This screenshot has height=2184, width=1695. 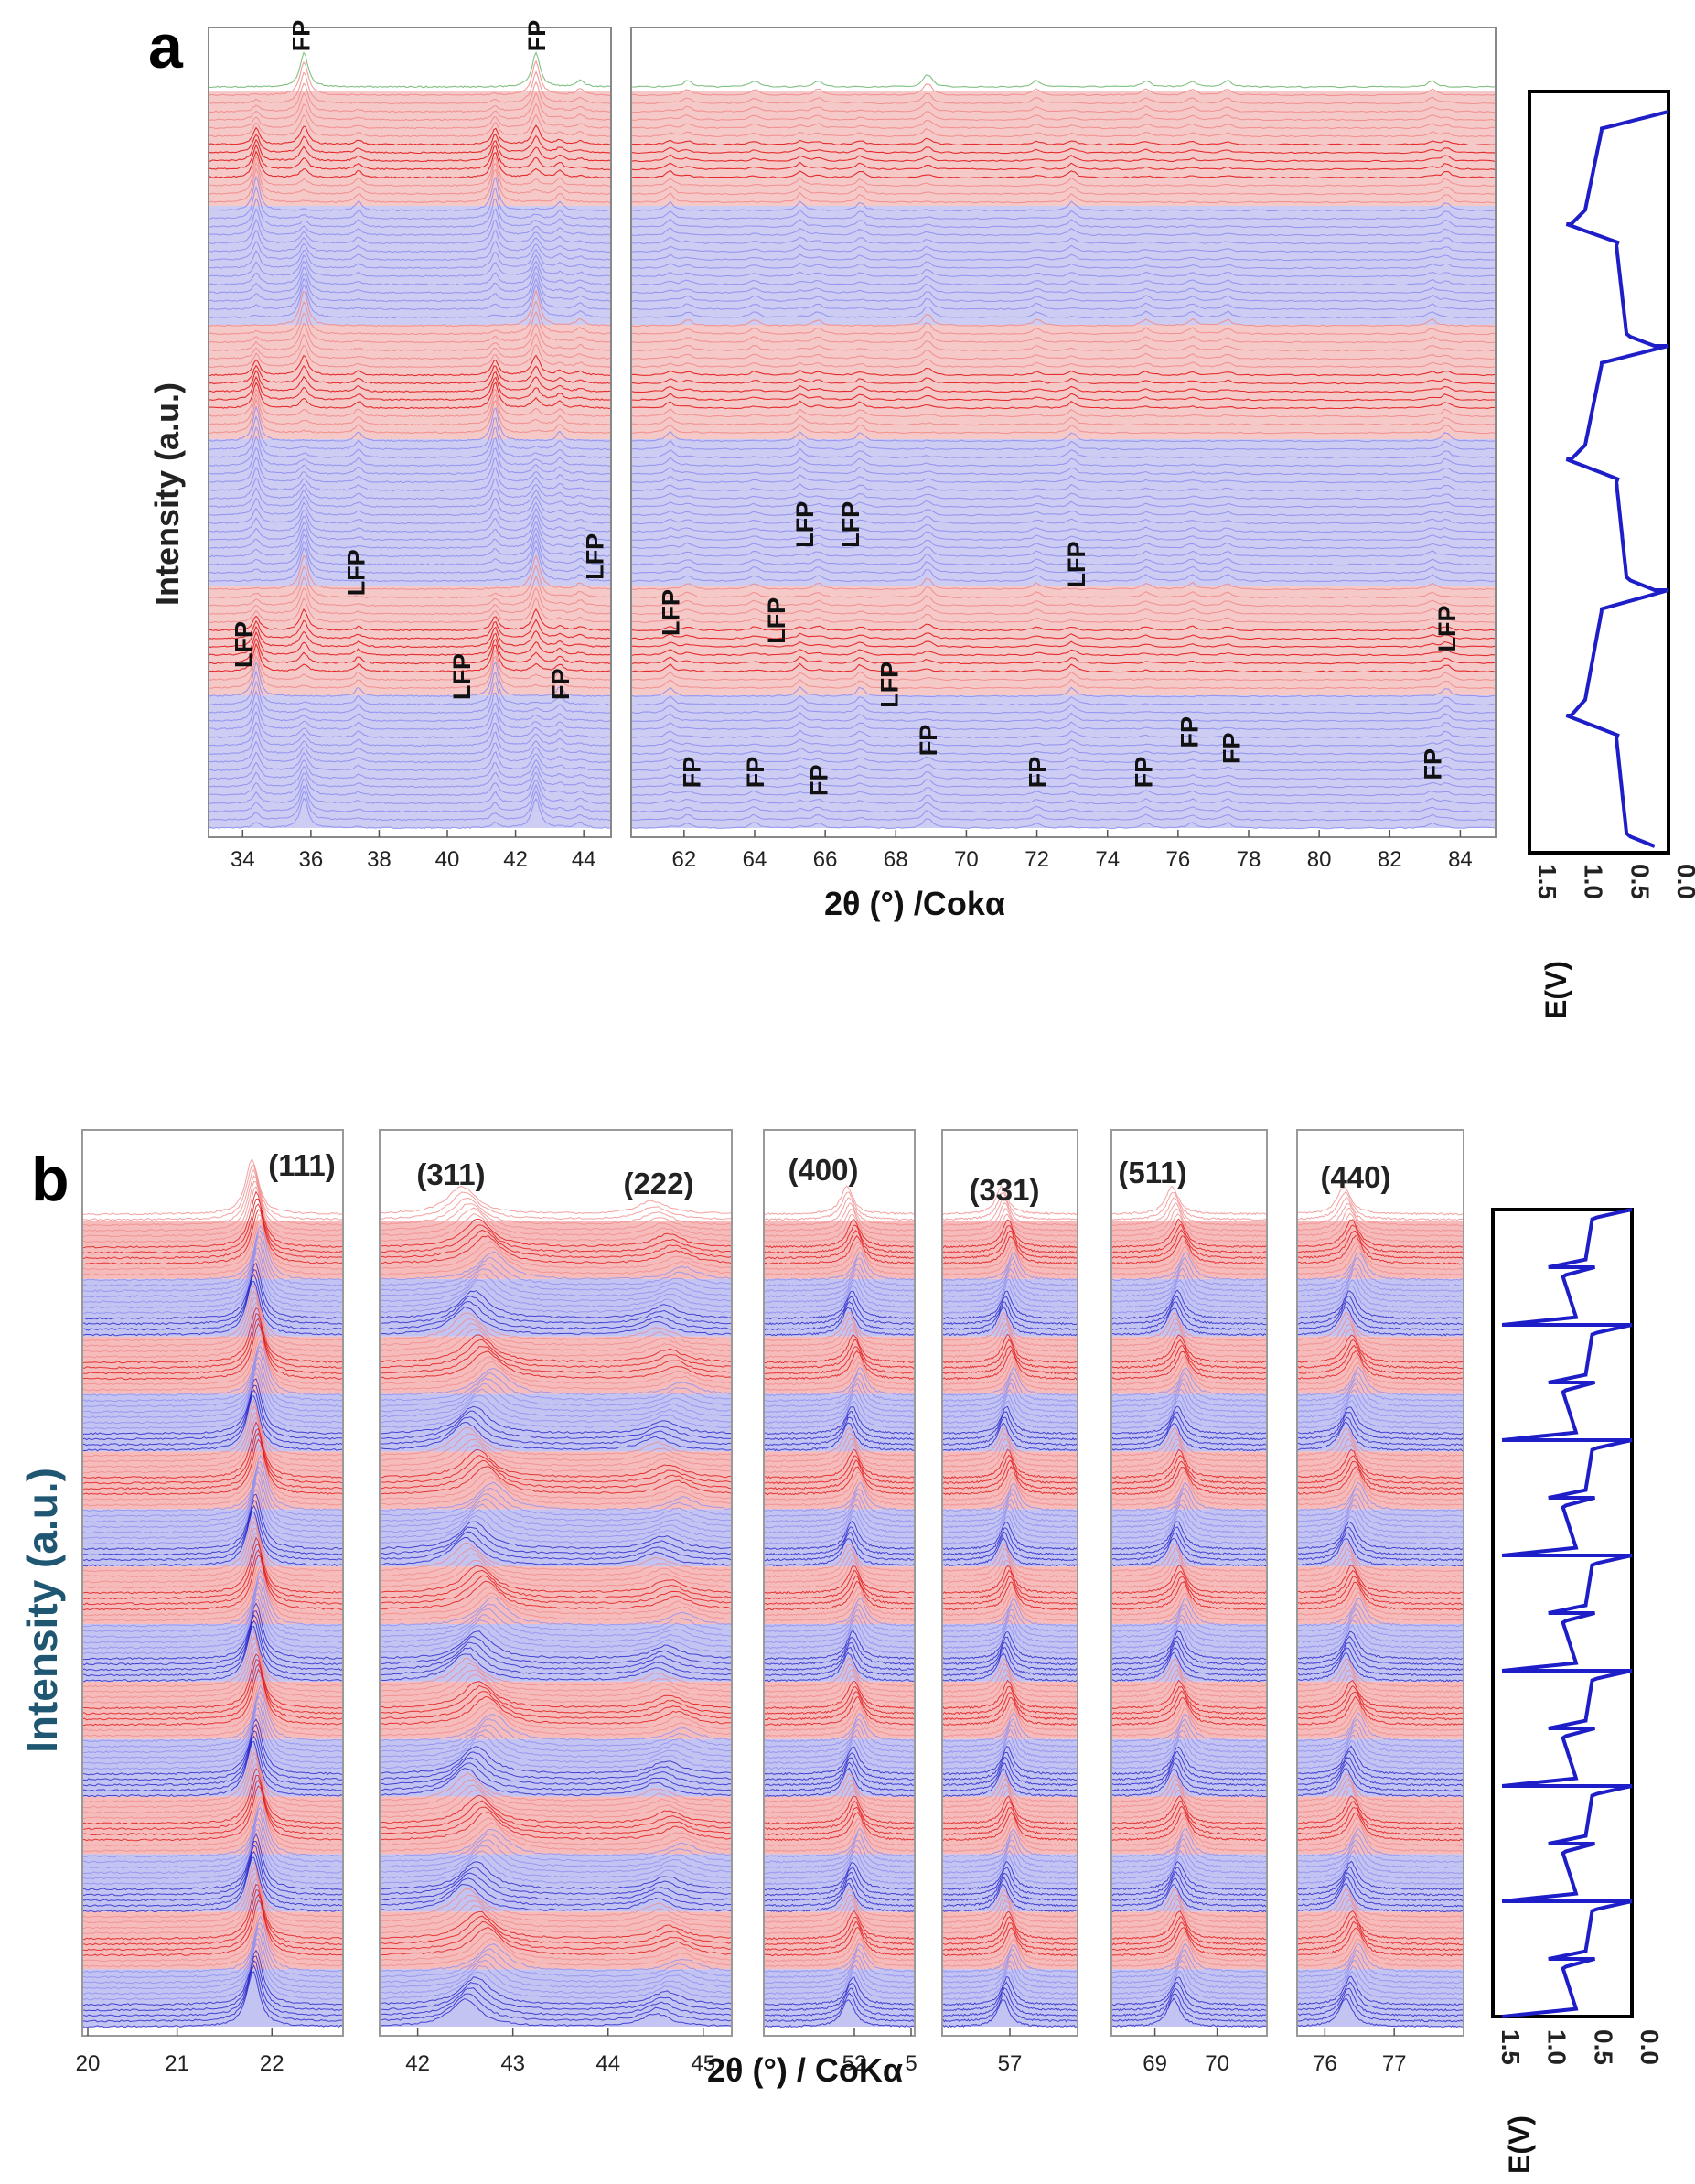 I want to click on panel-a-tick-label: 44, so click(x=584, y=859).